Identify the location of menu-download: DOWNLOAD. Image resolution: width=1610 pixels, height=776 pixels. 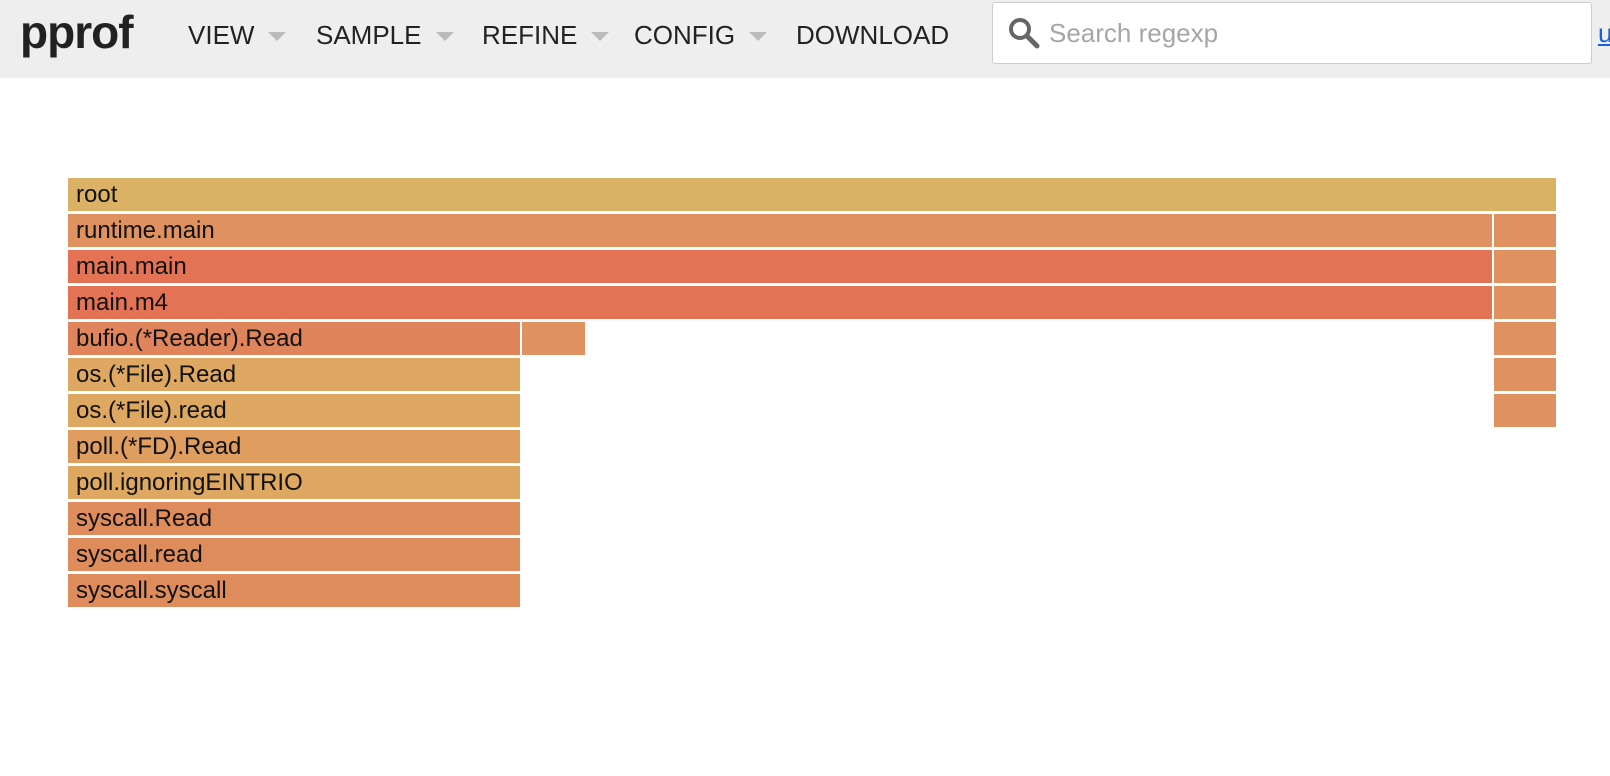
(872, 35).